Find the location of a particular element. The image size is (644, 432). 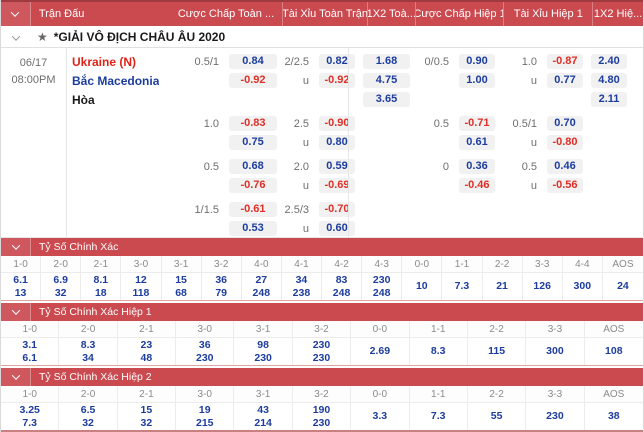

score-odds-value: 21 is located at coordinates (502, 286).